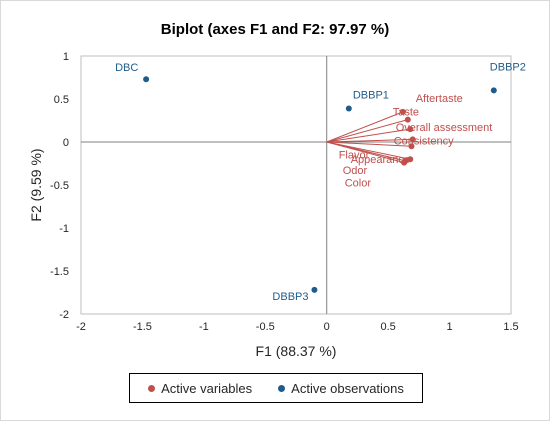 The height and width of the screenshot is (421, 550). Describe the element at coordinates (314, 289) in the screenshot. I see `observation-point-dbbp3` at that location.